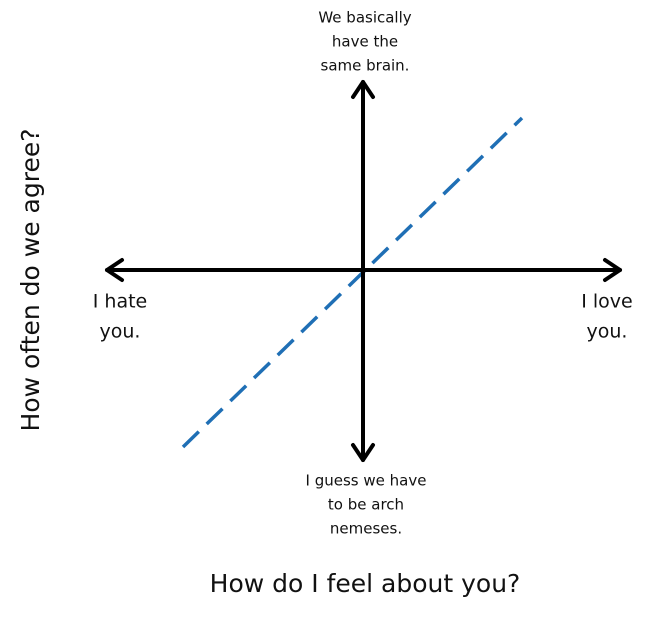 The image size is (650, 624). I want to click on top-label: We basically have the same brain., so click(364, 42).